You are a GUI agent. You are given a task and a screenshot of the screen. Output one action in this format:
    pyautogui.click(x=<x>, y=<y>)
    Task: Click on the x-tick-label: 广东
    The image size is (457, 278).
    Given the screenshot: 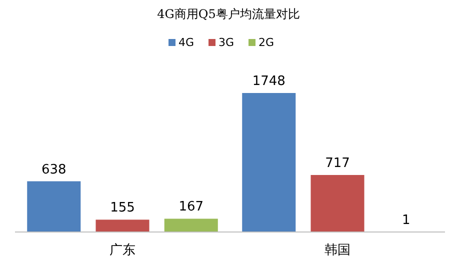 What is the action you would take?
    pyautogui.click(x=123, y=250)
    